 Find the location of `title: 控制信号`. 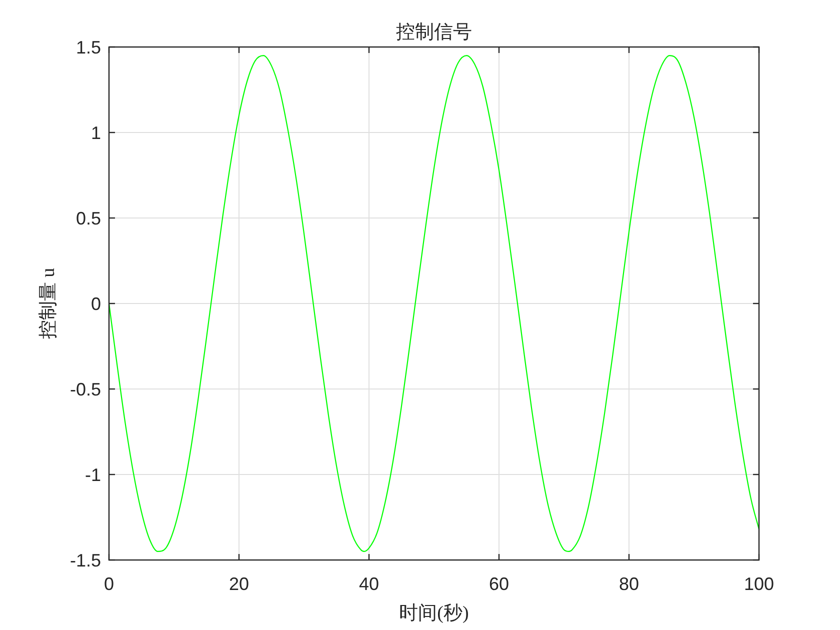

title: 控制信号 is located at coordinates (434, 32).